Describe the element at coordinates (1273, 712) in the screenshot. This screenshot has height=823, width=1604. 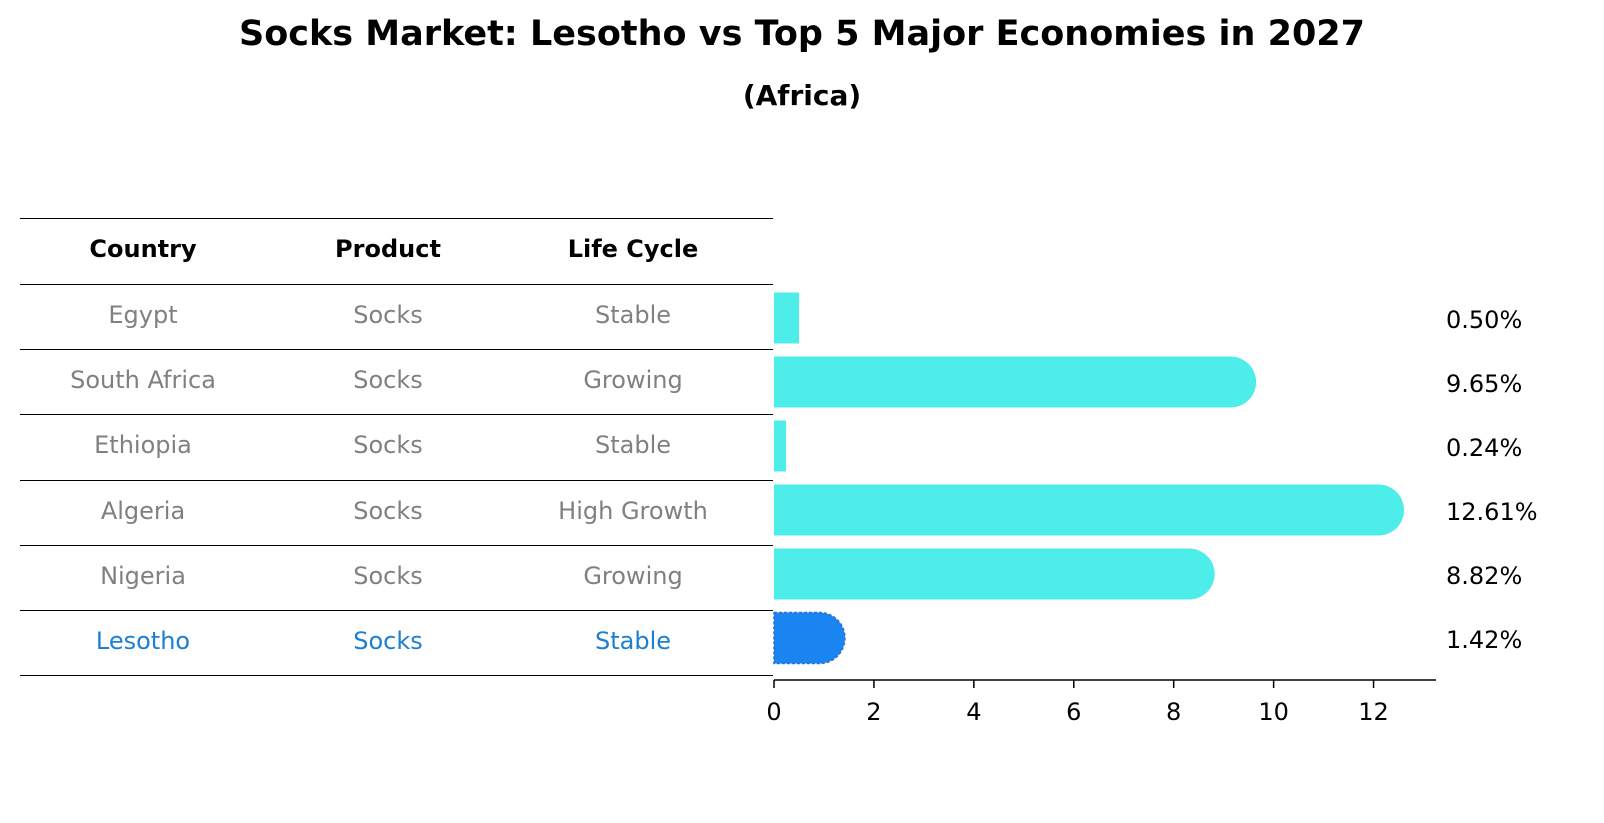
I see `x-tick-label: 10` at that location.